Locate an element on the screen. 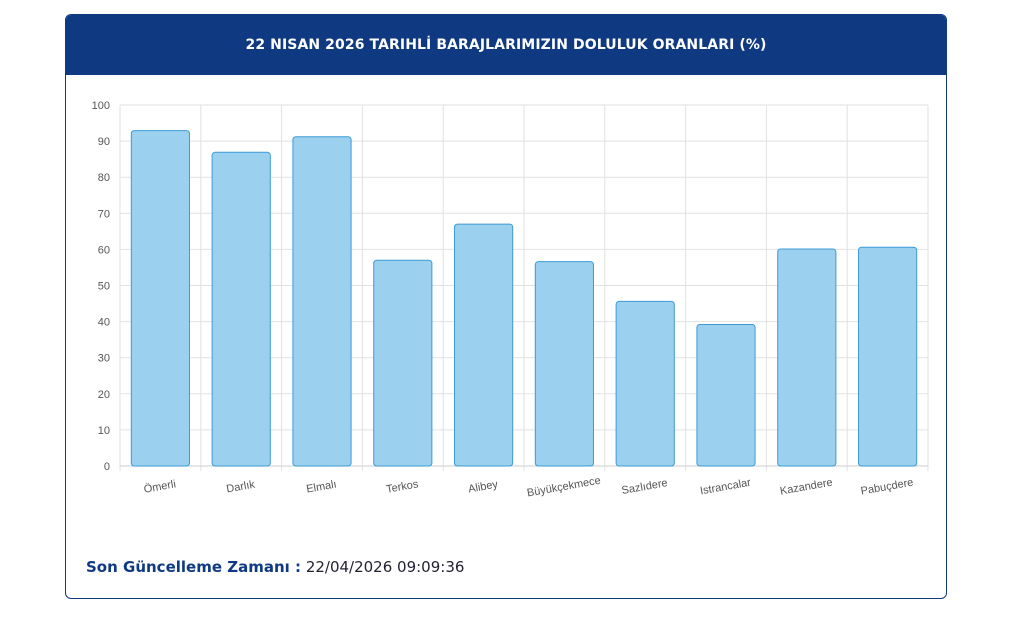 The image size is (1028, 623). y-tick-label: 70 is located at coordinates (104, 214).